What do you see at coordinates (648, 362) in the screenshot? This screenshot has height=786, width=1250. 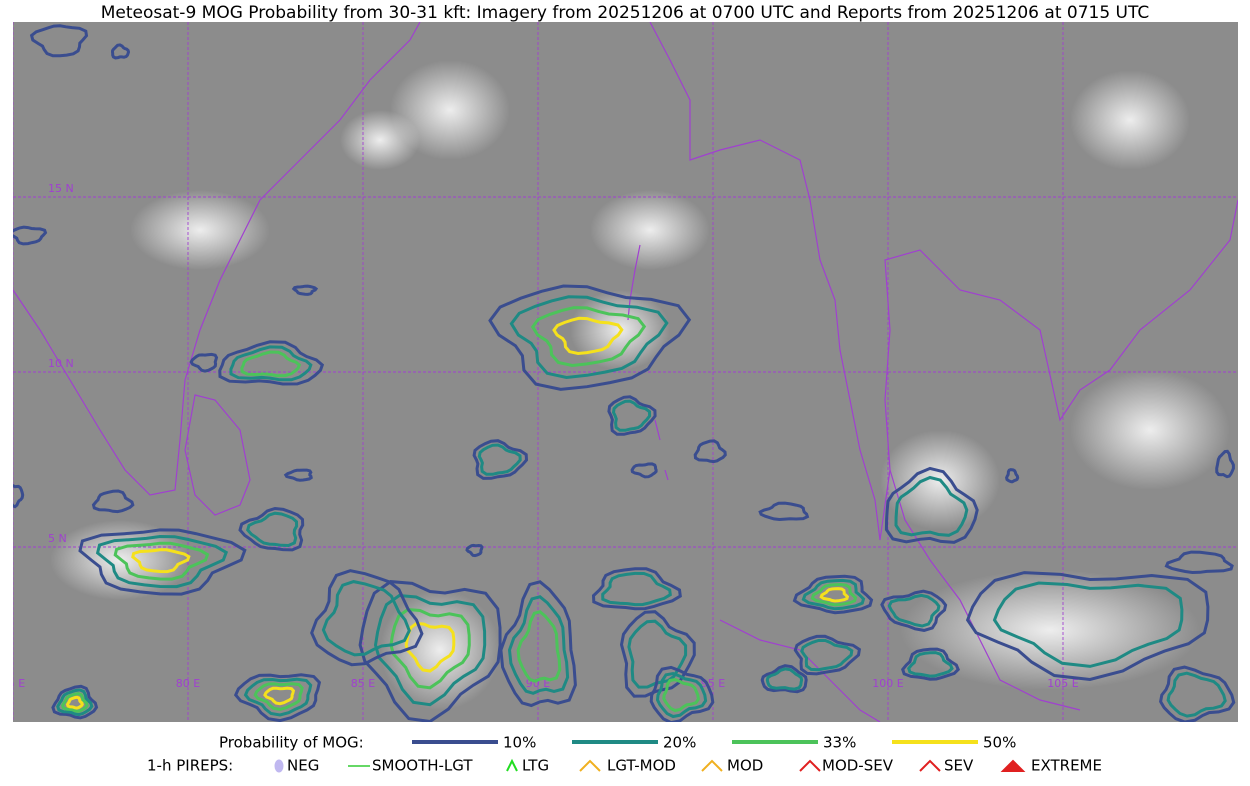 I see `coastline-andaman` at bounding box center [648, 362].